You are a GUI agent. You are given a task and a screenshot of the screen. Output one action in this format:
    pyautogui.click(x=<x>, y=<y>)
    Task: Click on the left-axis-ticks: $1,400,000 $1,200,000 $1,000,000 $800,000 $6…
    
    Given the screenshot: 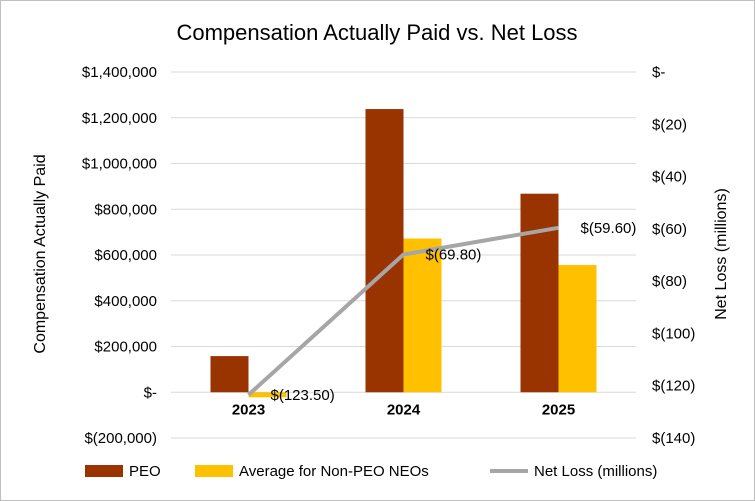 What is the action you would take?
    pyautogui.click(x=119, y=255)
    